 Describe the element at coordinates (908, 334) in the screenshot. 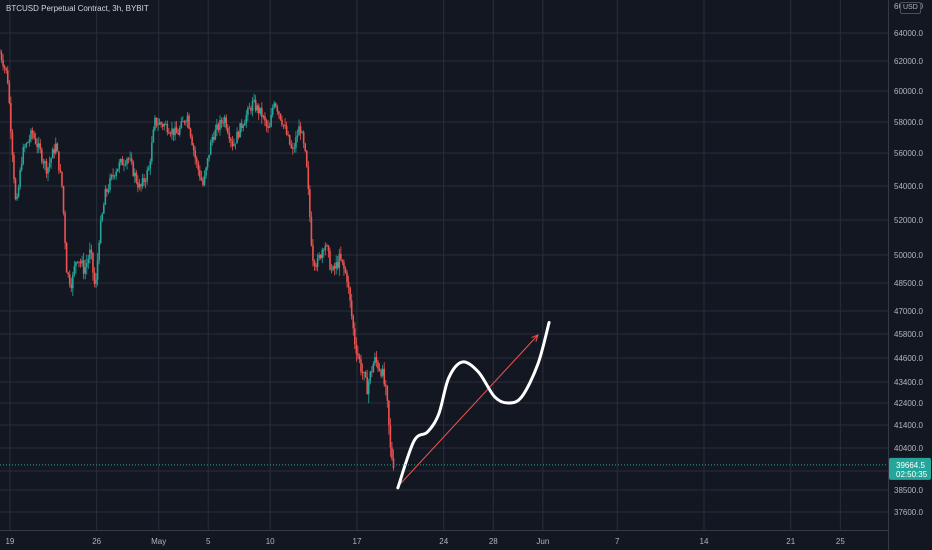

I see `price-tick-label: 45800.0` at that location.